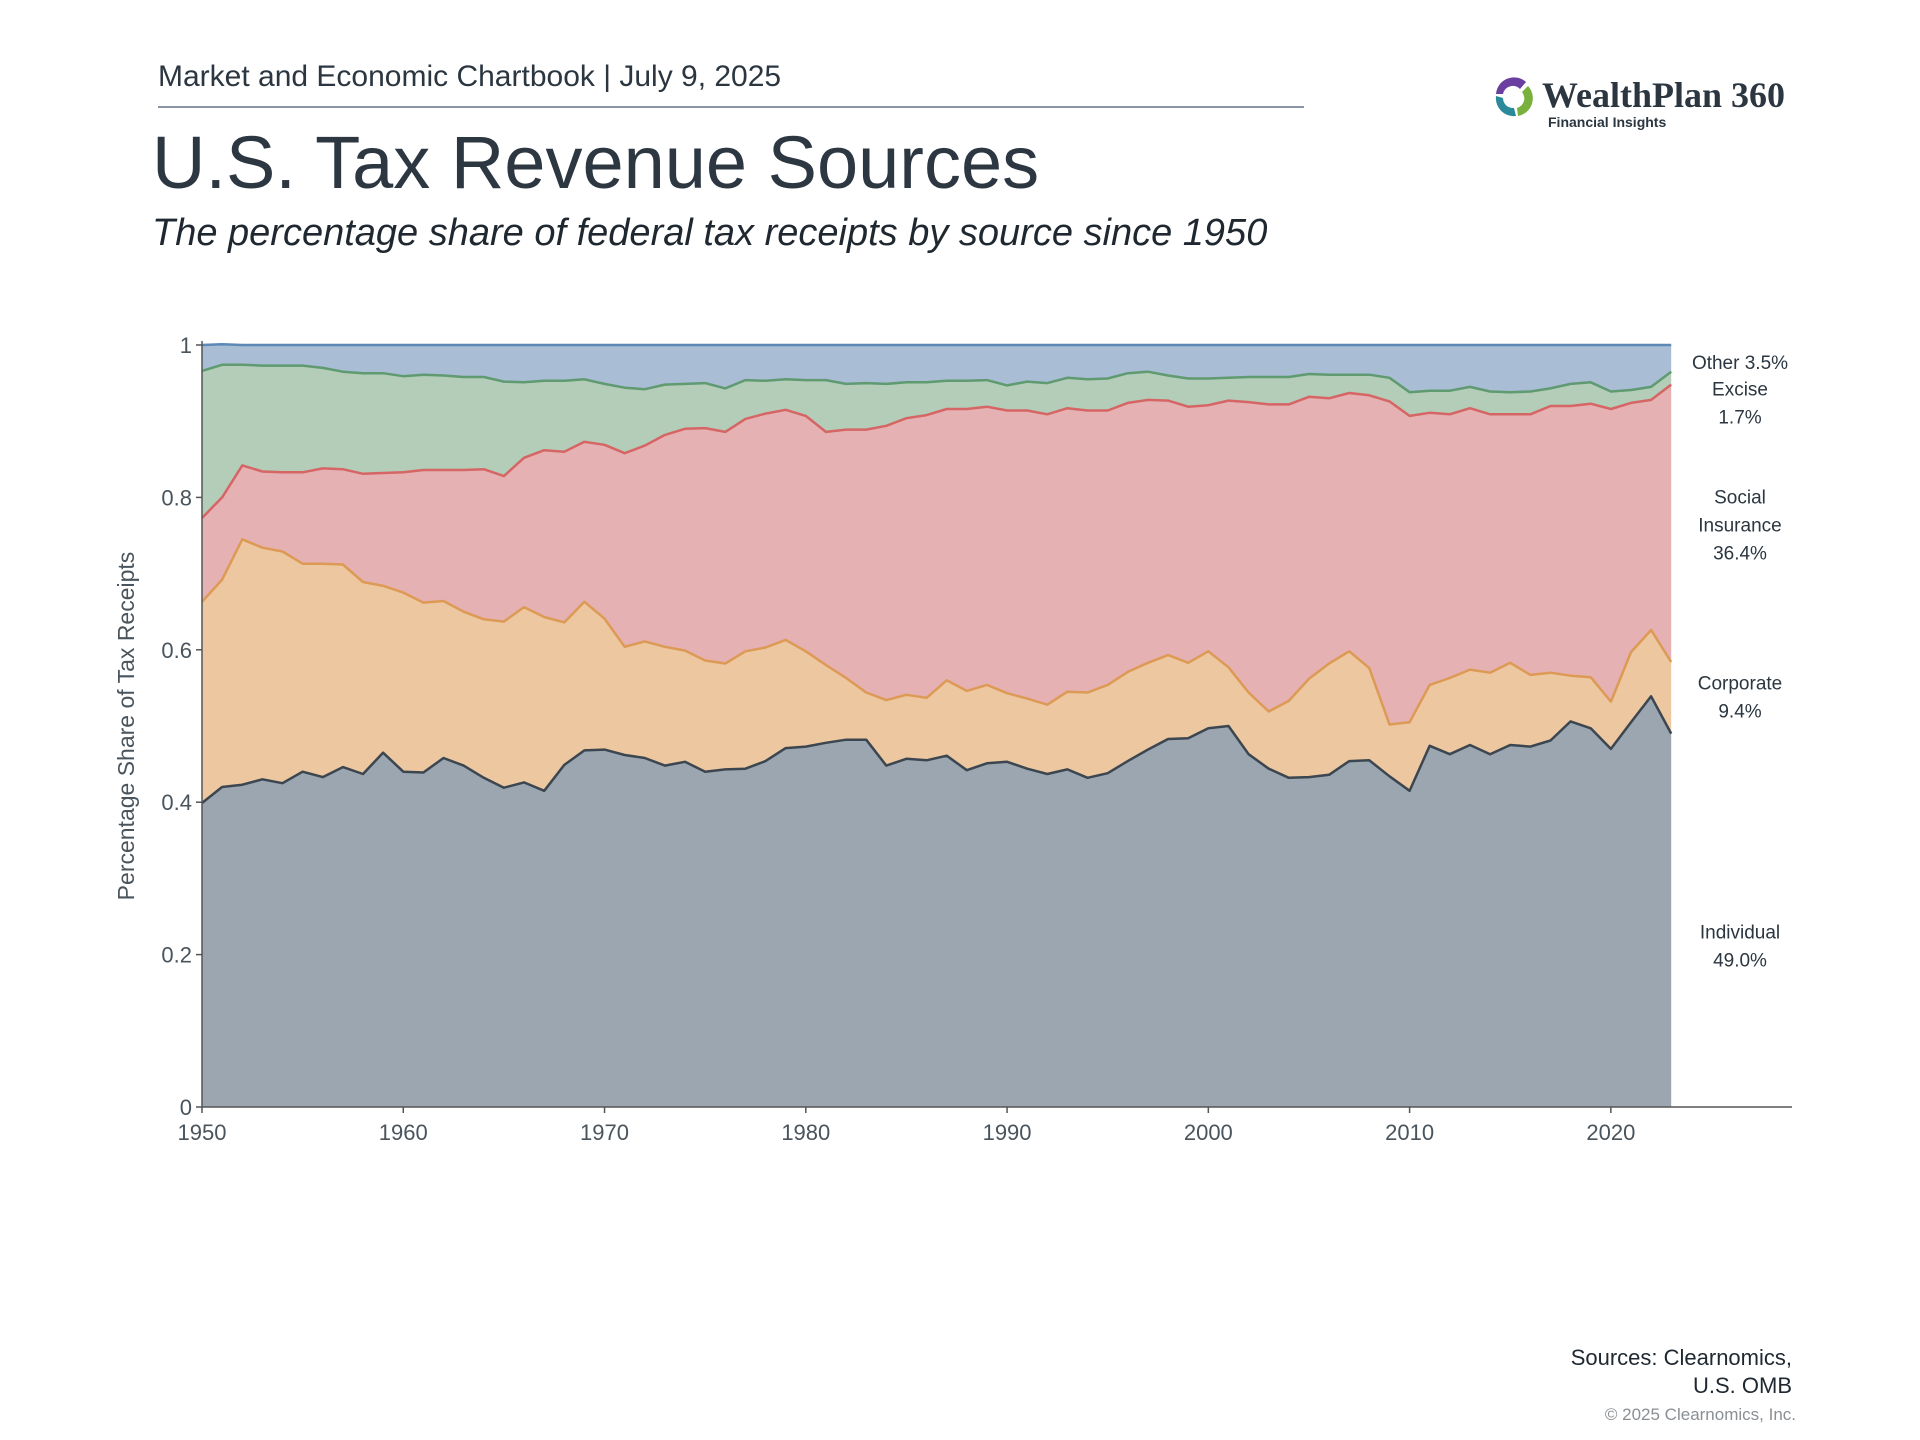 The image size is (1920, 1440). I want to click on series-label-individual: Individual 49.0%, so click(1740, 947).